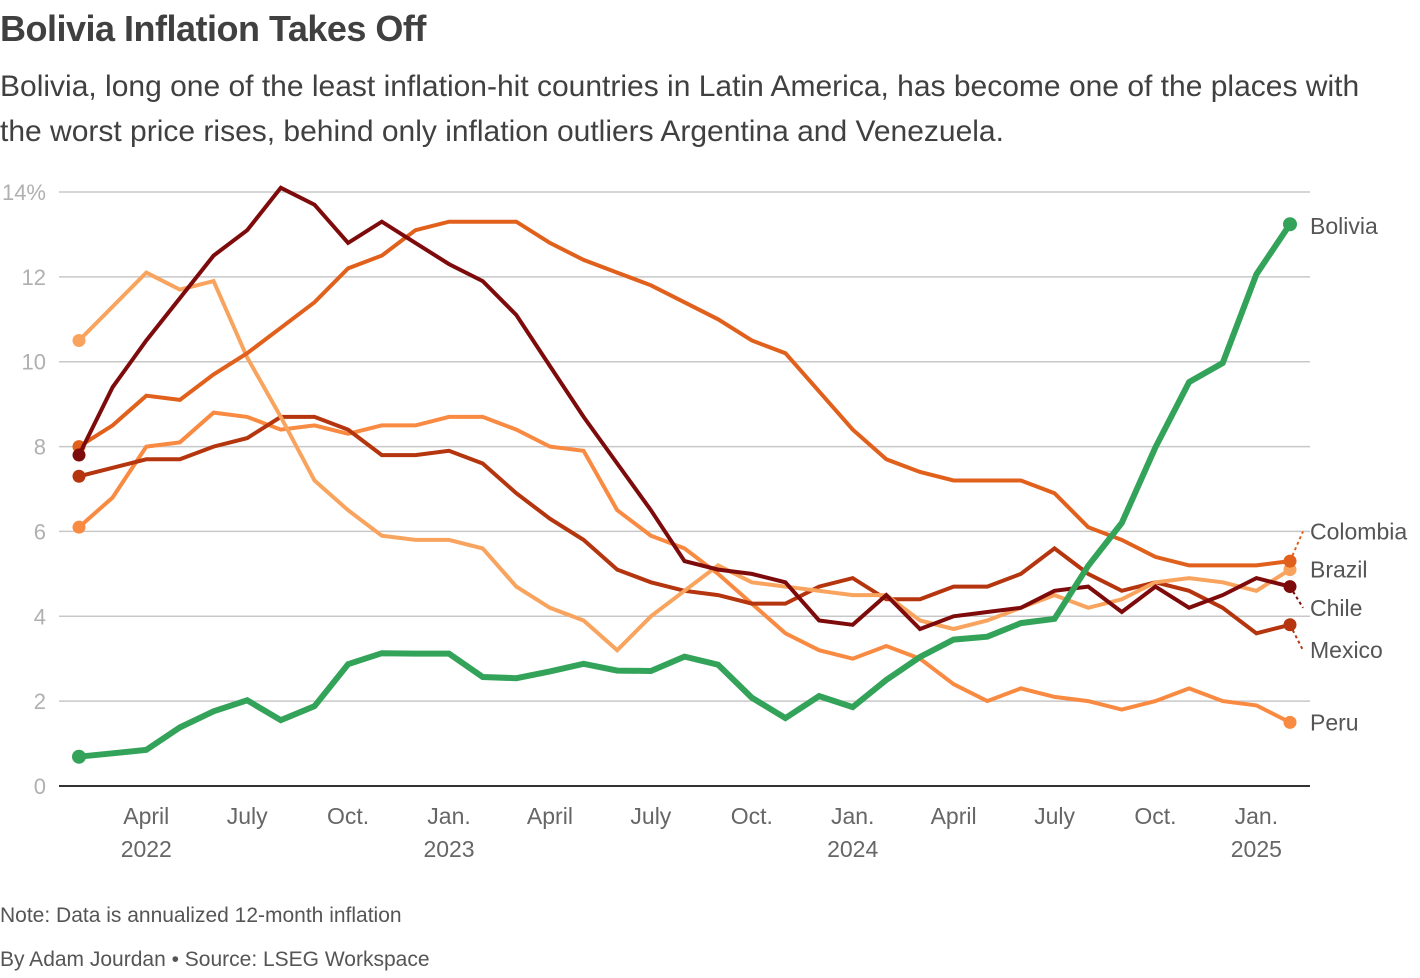 The height and width of the screenshot is (978, 1420). Describe the element at coordinates (40, 616) in the screenshot. I see `y-tick-label: 4` at that location.